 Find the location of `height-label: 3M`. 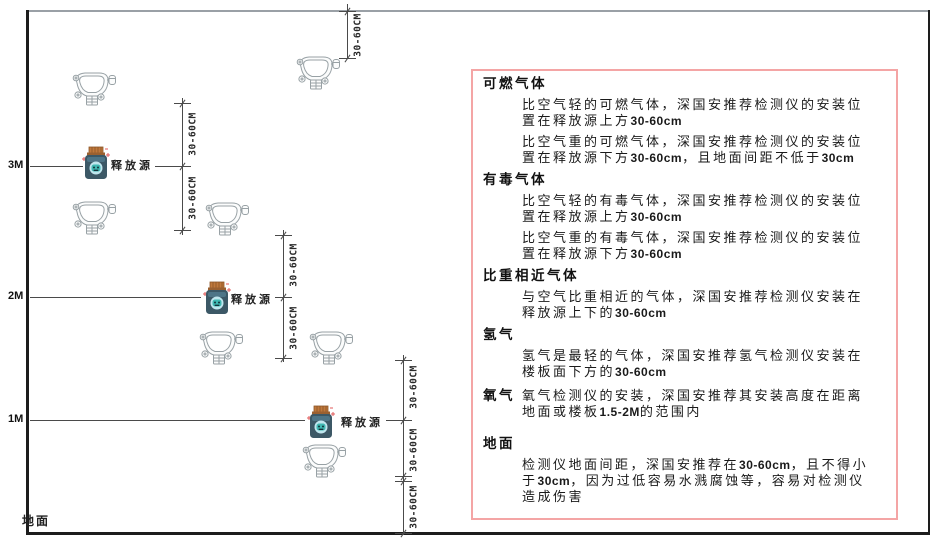

height-label: 3M is located at coordinates (16, 165).